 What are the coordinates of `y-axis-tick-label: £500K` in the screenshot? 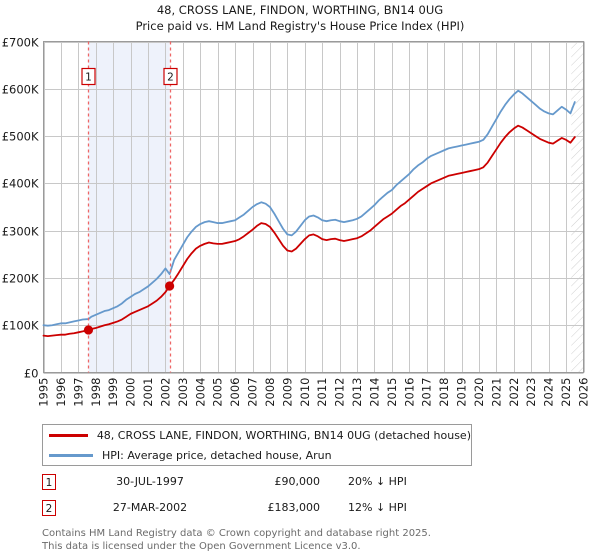 It's located at (20, 137).